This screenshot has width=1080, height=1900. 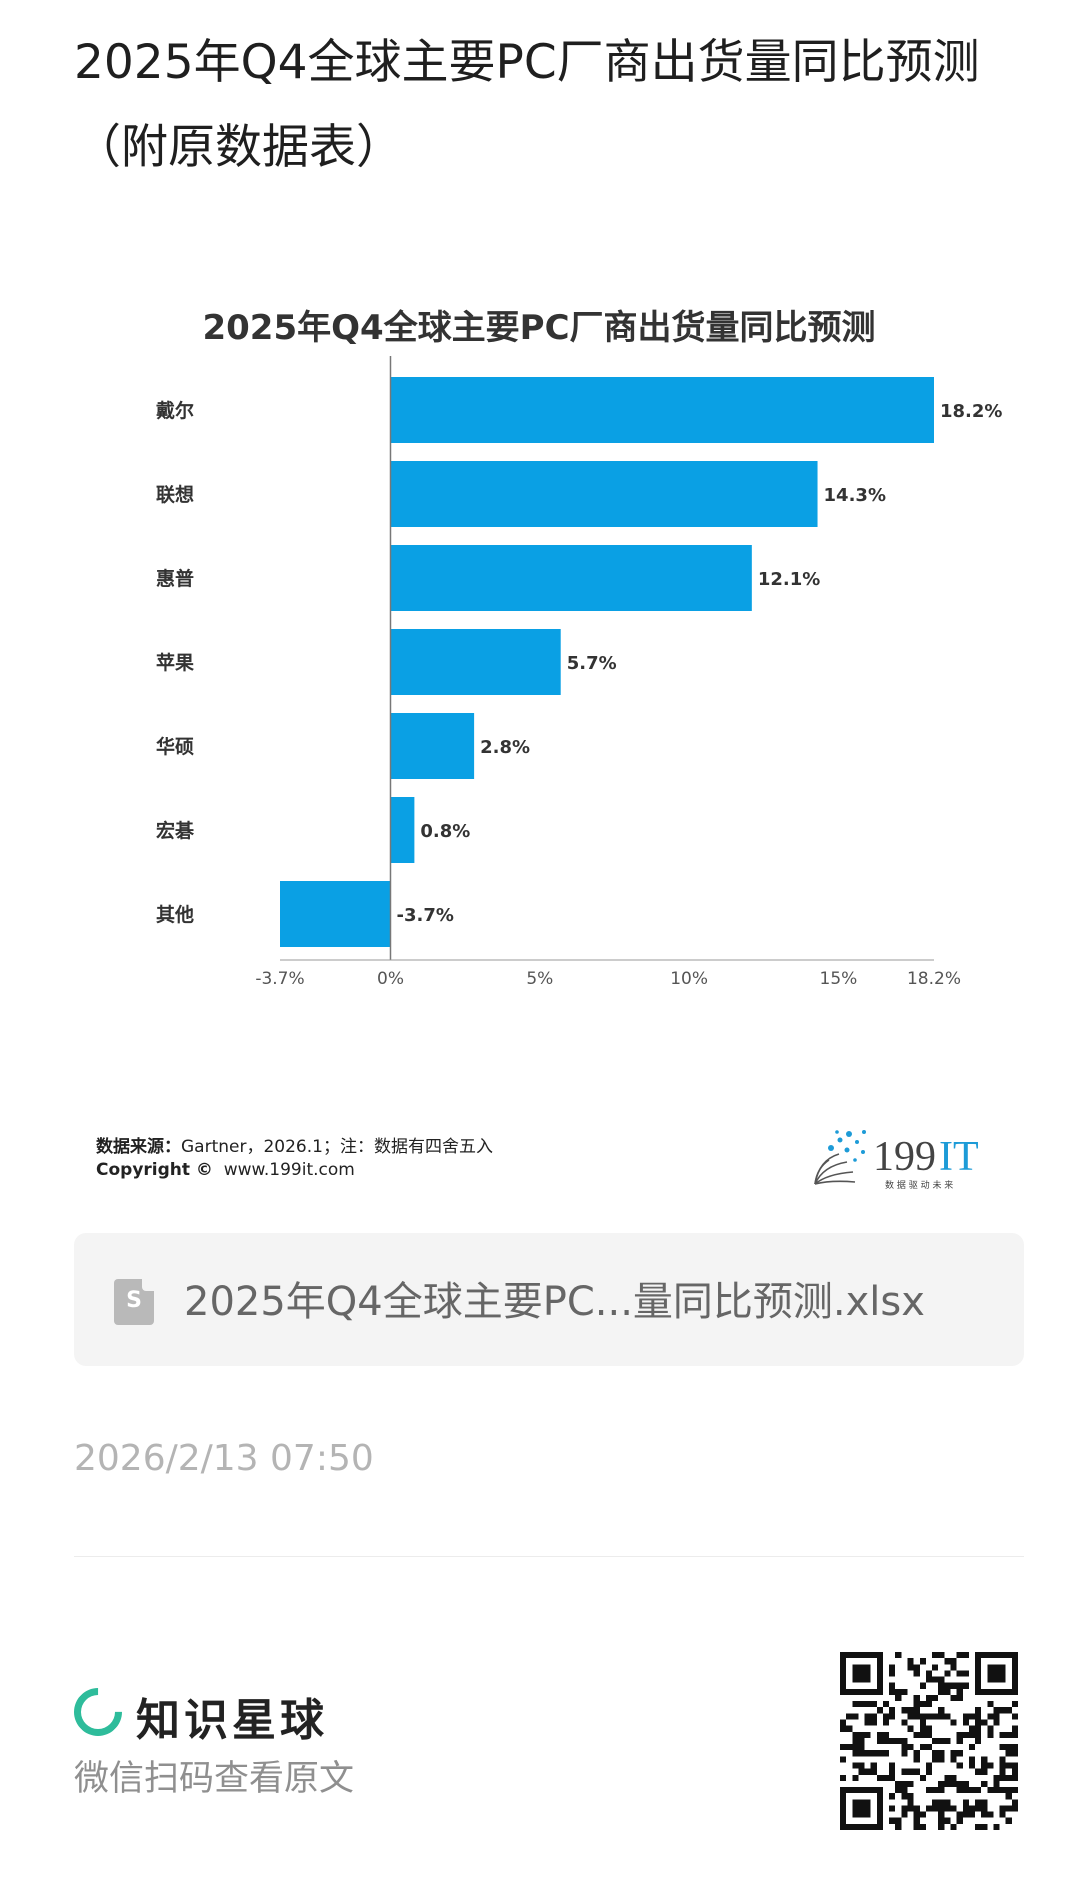 I want to click on attachment-card: S 2025年Q4全球主要PC...量同比预测.xlsx, so click(x=549, y=1299).